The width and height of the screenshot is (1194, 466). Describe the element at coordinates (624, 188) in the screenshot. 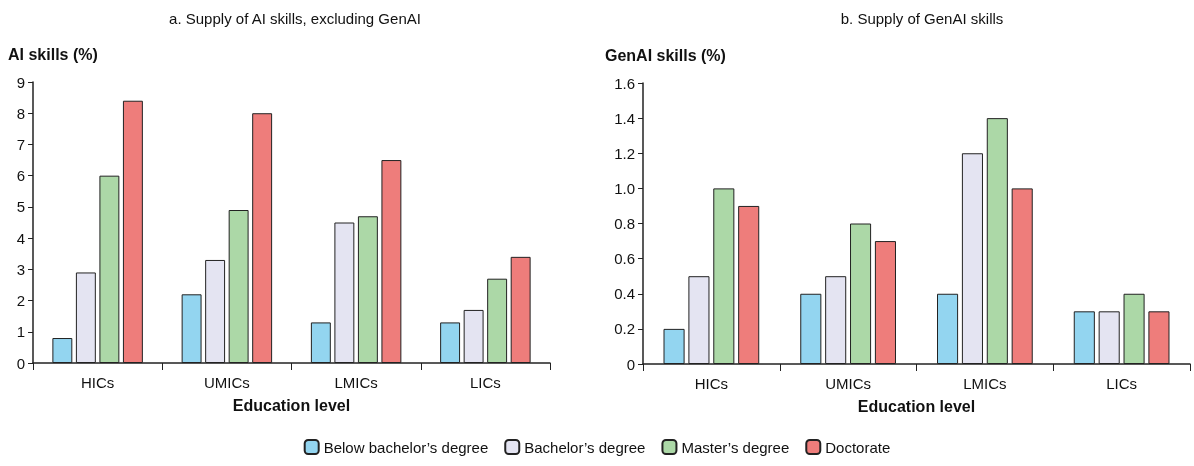

I see `y-tick-label: 1.0` at that location.